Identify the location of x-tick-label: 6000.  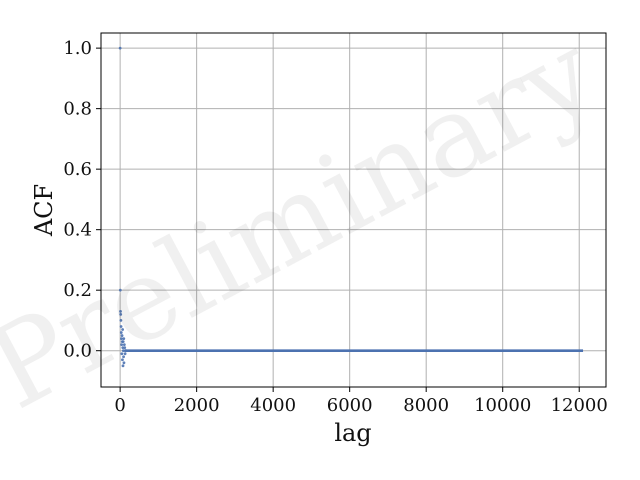
(350, 405).